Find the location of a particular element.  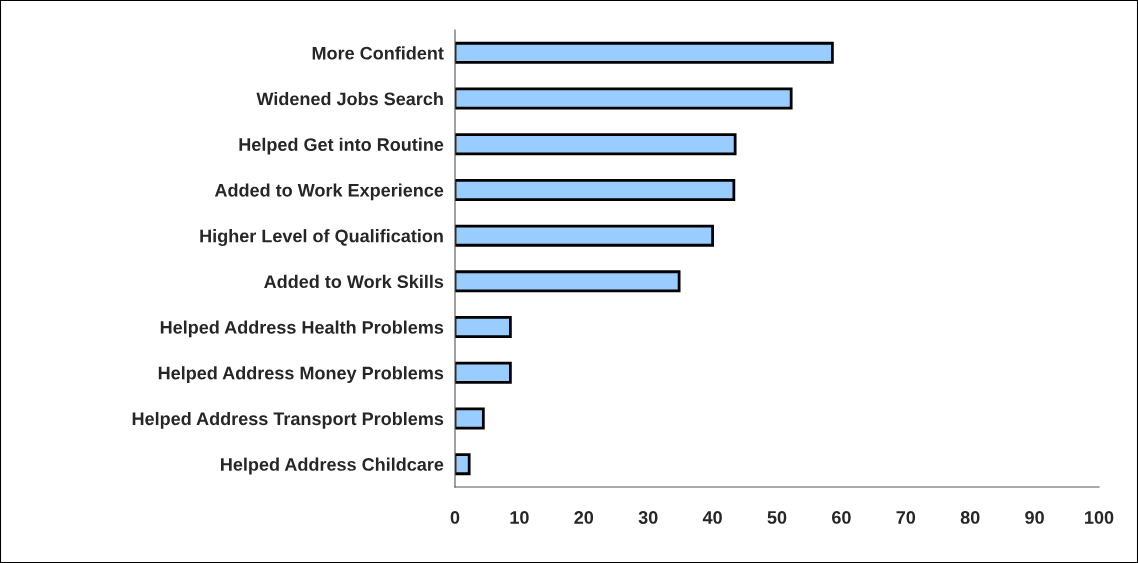

y-tick-label: More Confident is located at coordinates (378, 53).